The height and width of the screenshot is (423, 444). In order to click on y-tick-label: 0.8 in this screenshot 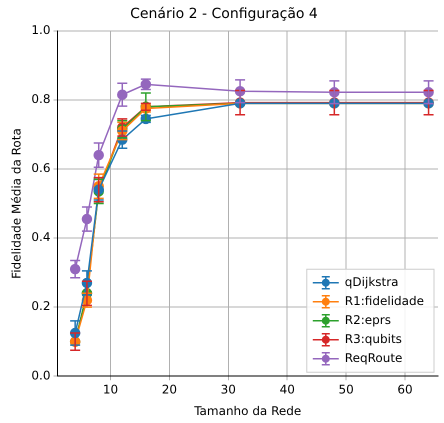, I will do `click(40, 99)`.